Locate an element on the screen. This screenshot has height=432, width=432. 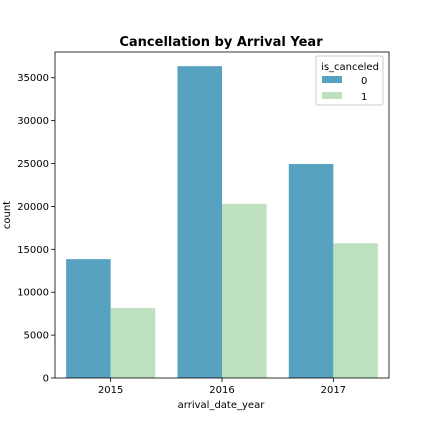
x-axis-label: arrival_date_year is located at coordinates (222, 405).